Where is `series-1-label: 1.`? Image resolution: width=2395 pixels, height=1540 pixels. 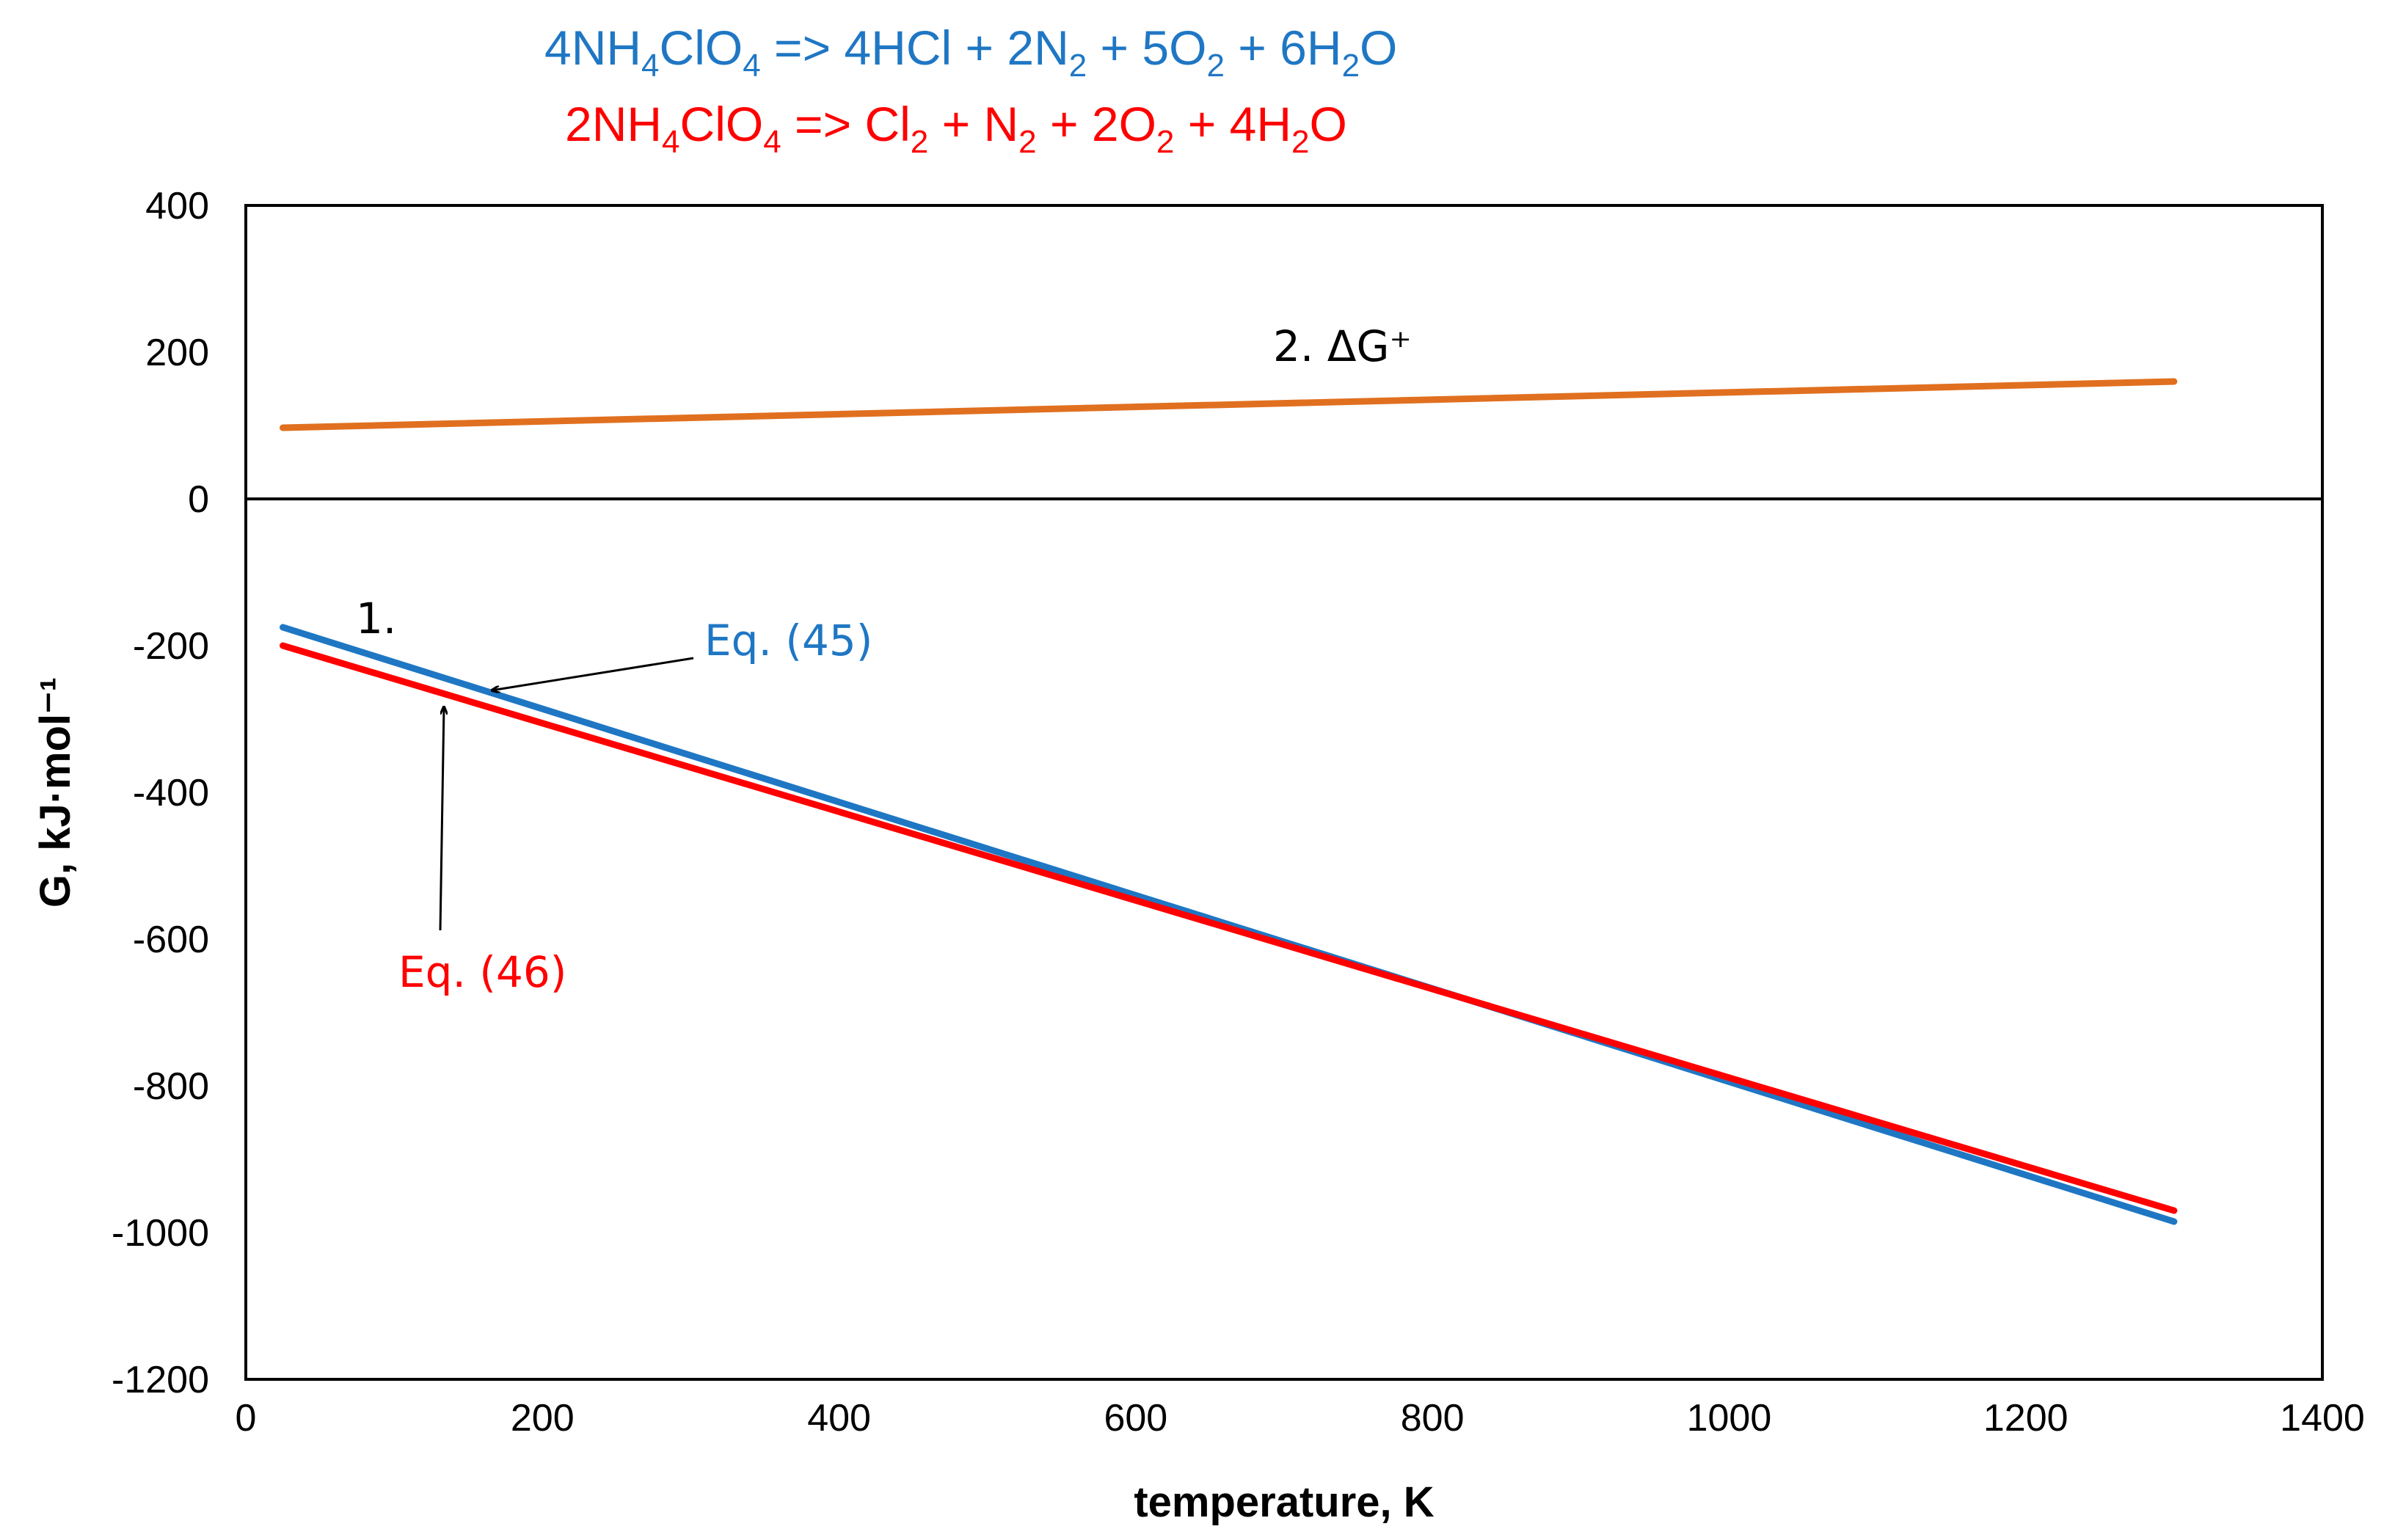 series-1-label: 1. is located at coordinates (376, 618).